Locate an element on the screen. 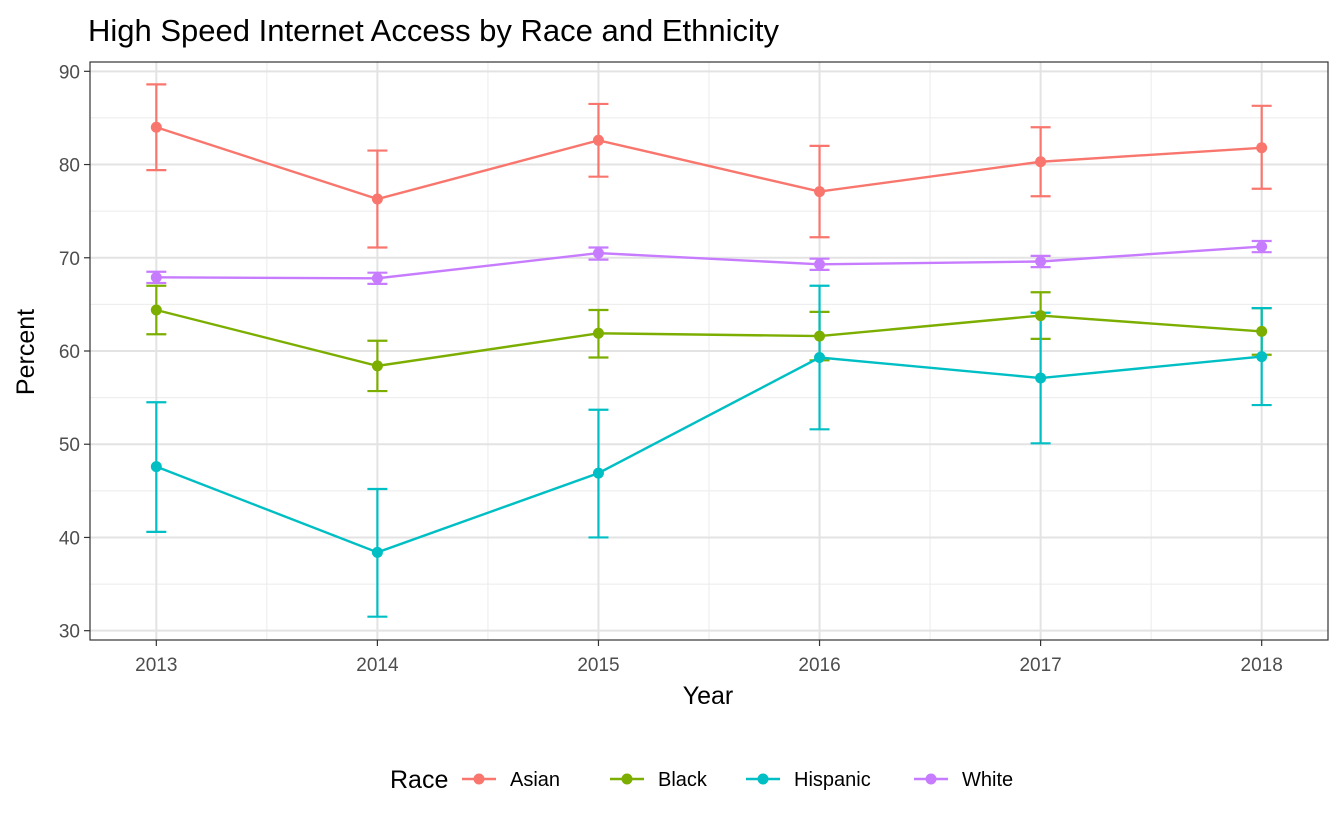 This screenshot has width=1344, height=830. x-tick-label: 2013 is located at coordinates (156, 665).